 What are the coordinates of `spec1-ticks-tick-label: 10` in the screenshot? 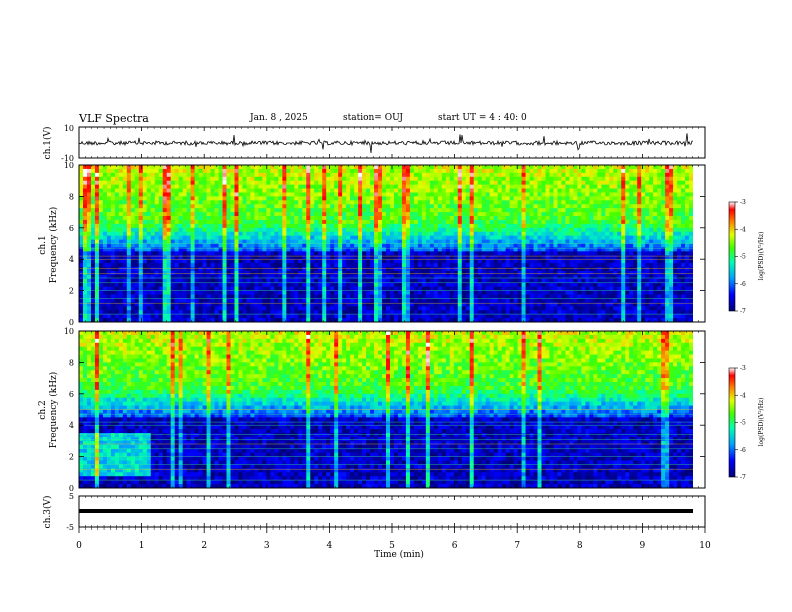 It's located at (69, 165).